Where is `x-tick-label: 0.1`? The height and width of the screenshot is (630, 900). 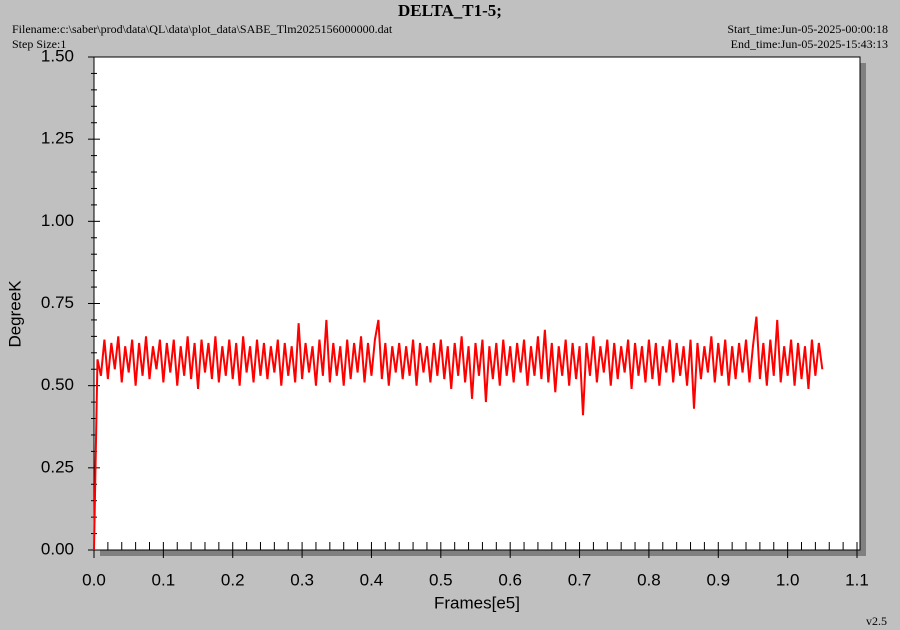 x-tick-label: 0.1 is located at coordinates (164, 579).